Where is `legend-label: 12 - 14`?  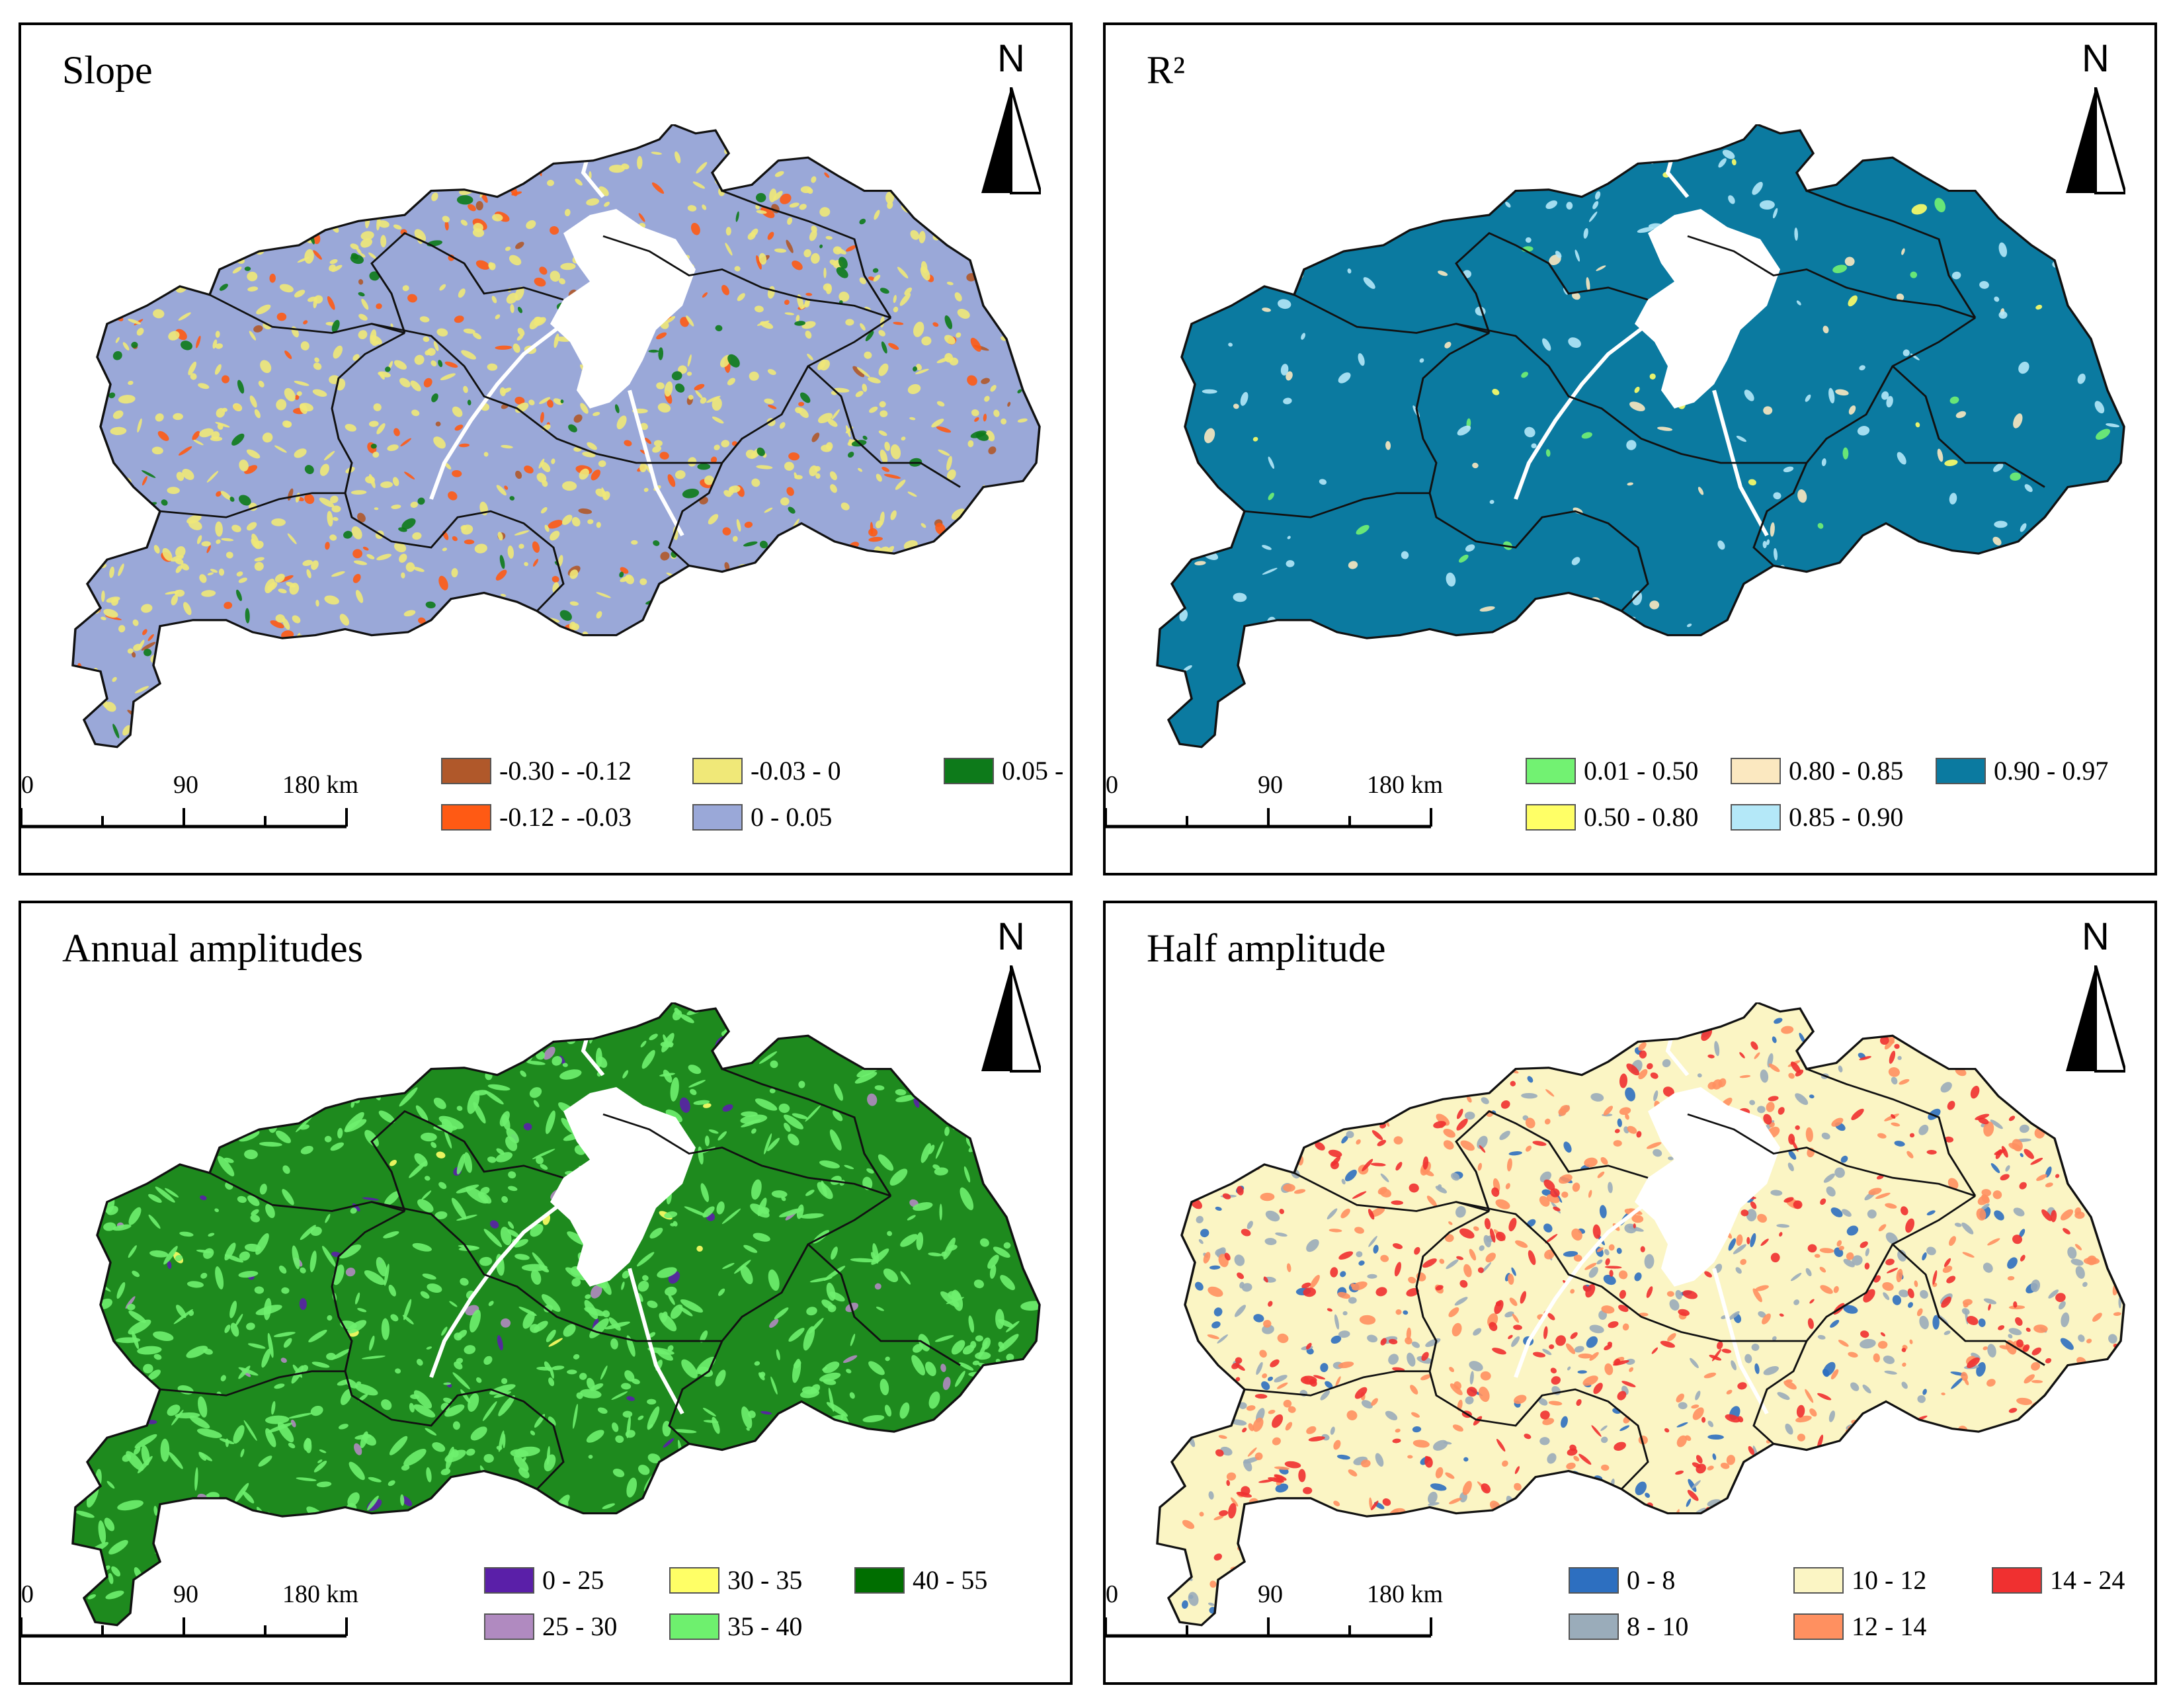
legend-label: 12 - 14 is located at coordinates (1889, 1626).